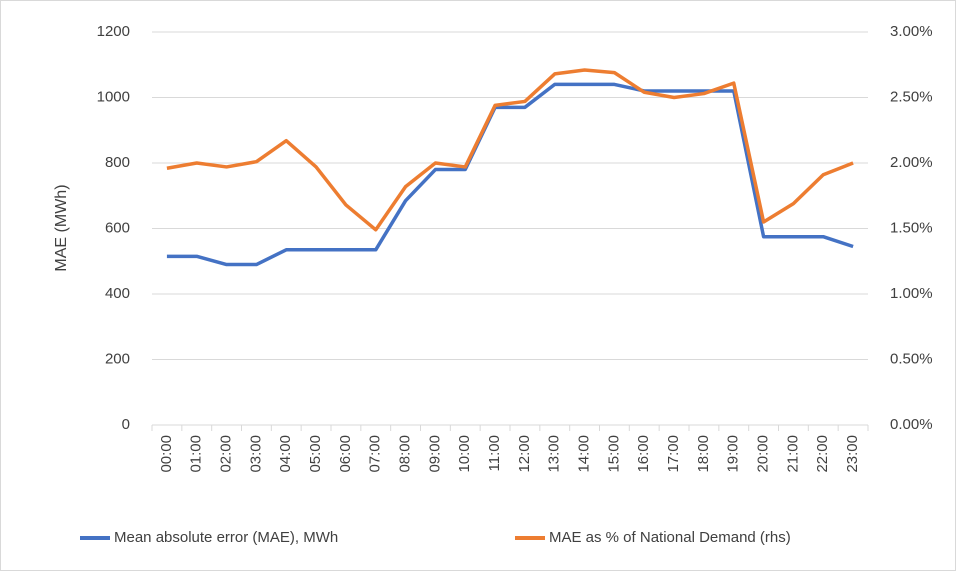  What do you see at coordinates (613, 454) in the screenshot?
I see `x-tick-label: 15:00` at bounding box center [613, 454].